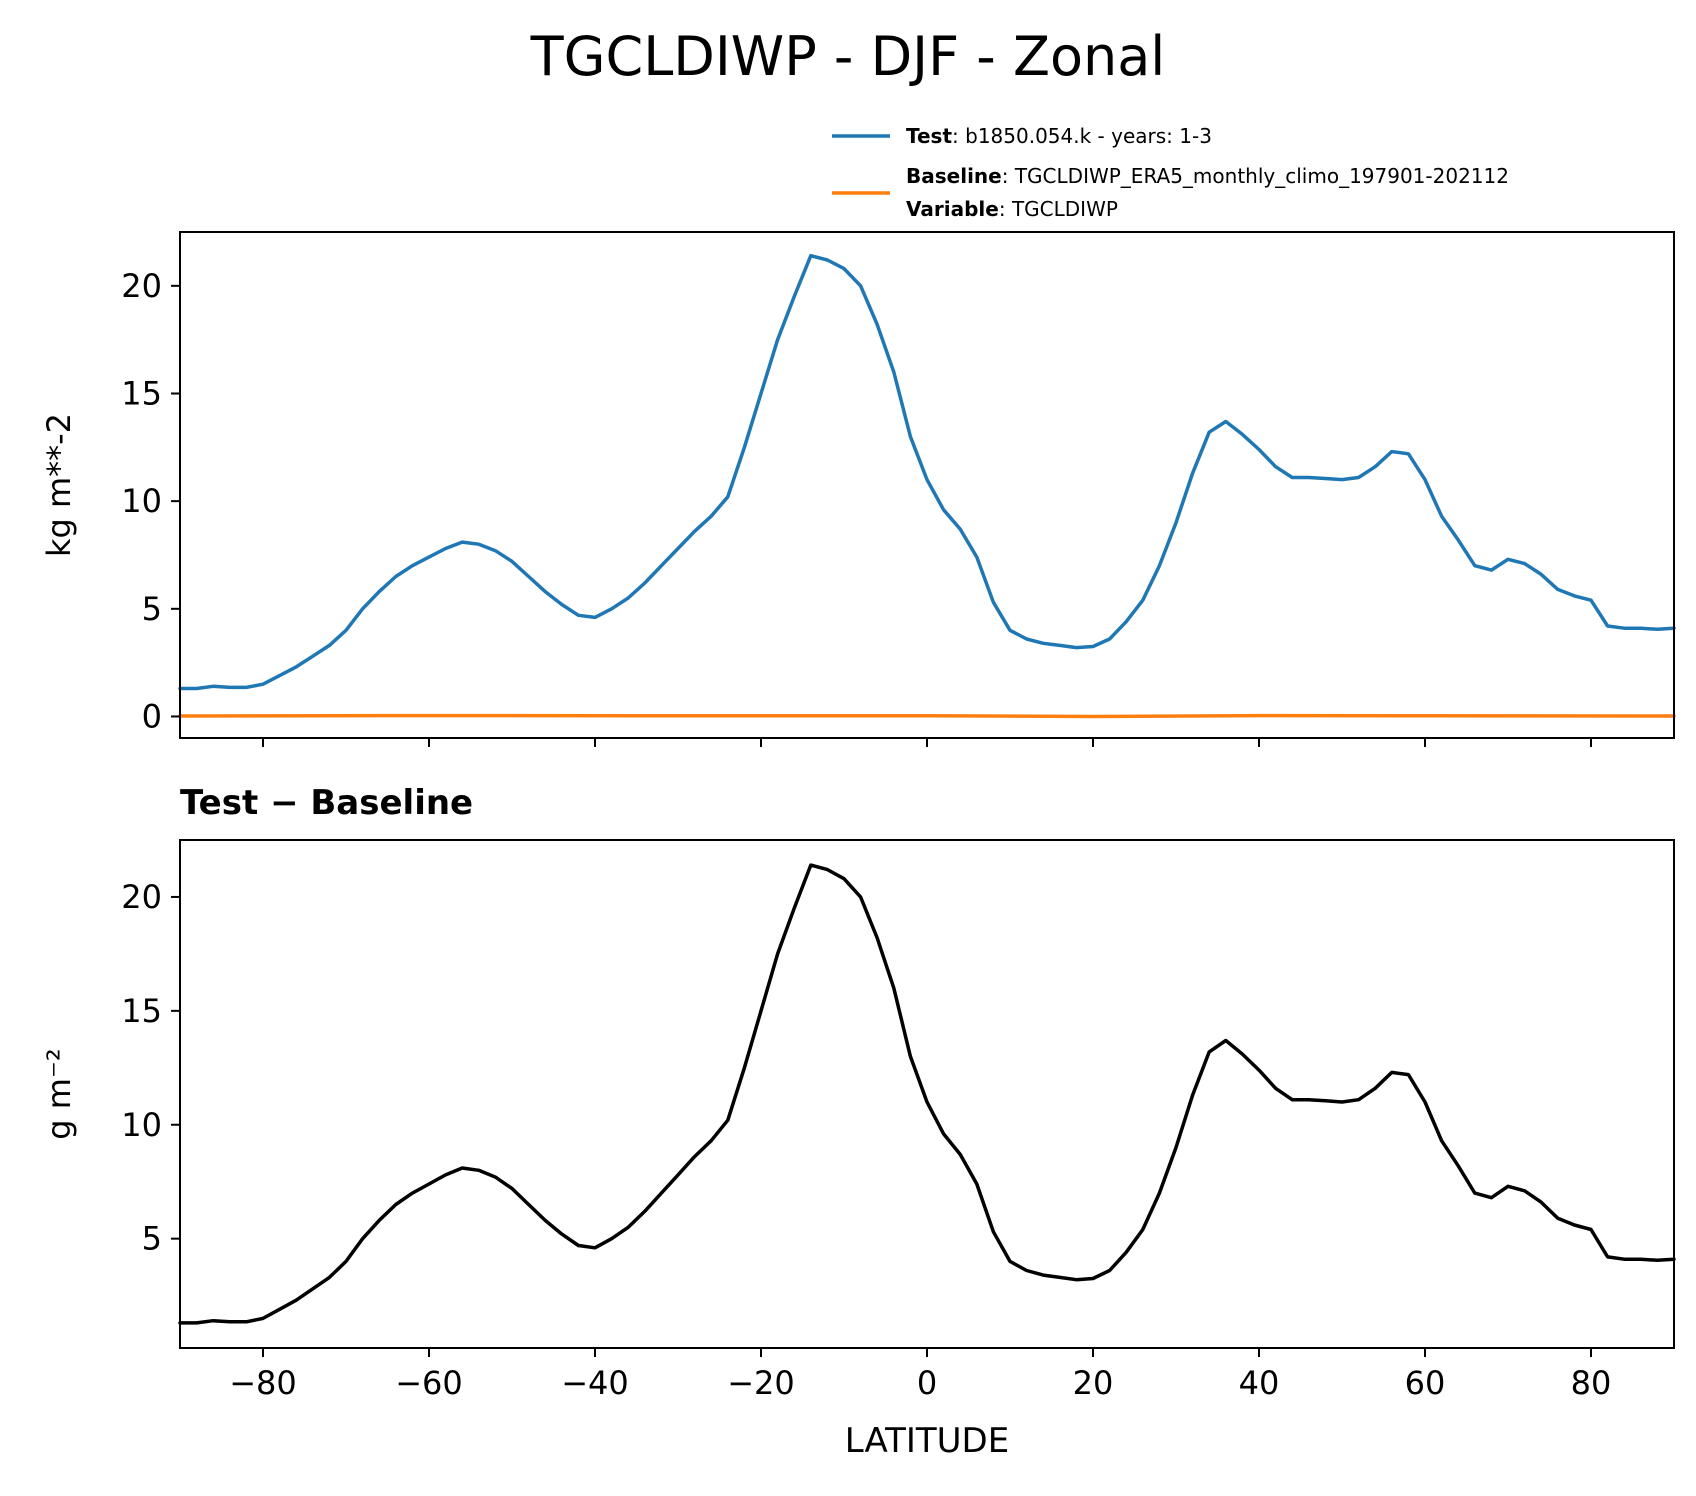 Image resolution: width=1696 pixels, height=1496 pixels. Describe the element at coordinates (59, 1093) in the screenshot. I see `difference-y-axis-label: g m⁻²` at that location.